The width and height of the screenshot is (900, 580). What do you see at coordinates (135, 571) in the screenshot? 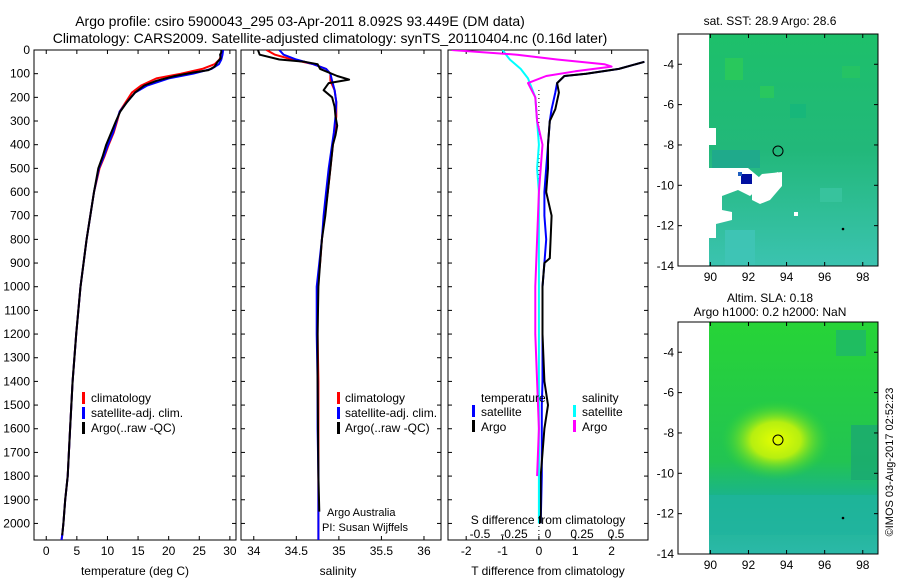
I see `temperature-xlabel: temperature (deg C)` at bounding box center [135, 571].